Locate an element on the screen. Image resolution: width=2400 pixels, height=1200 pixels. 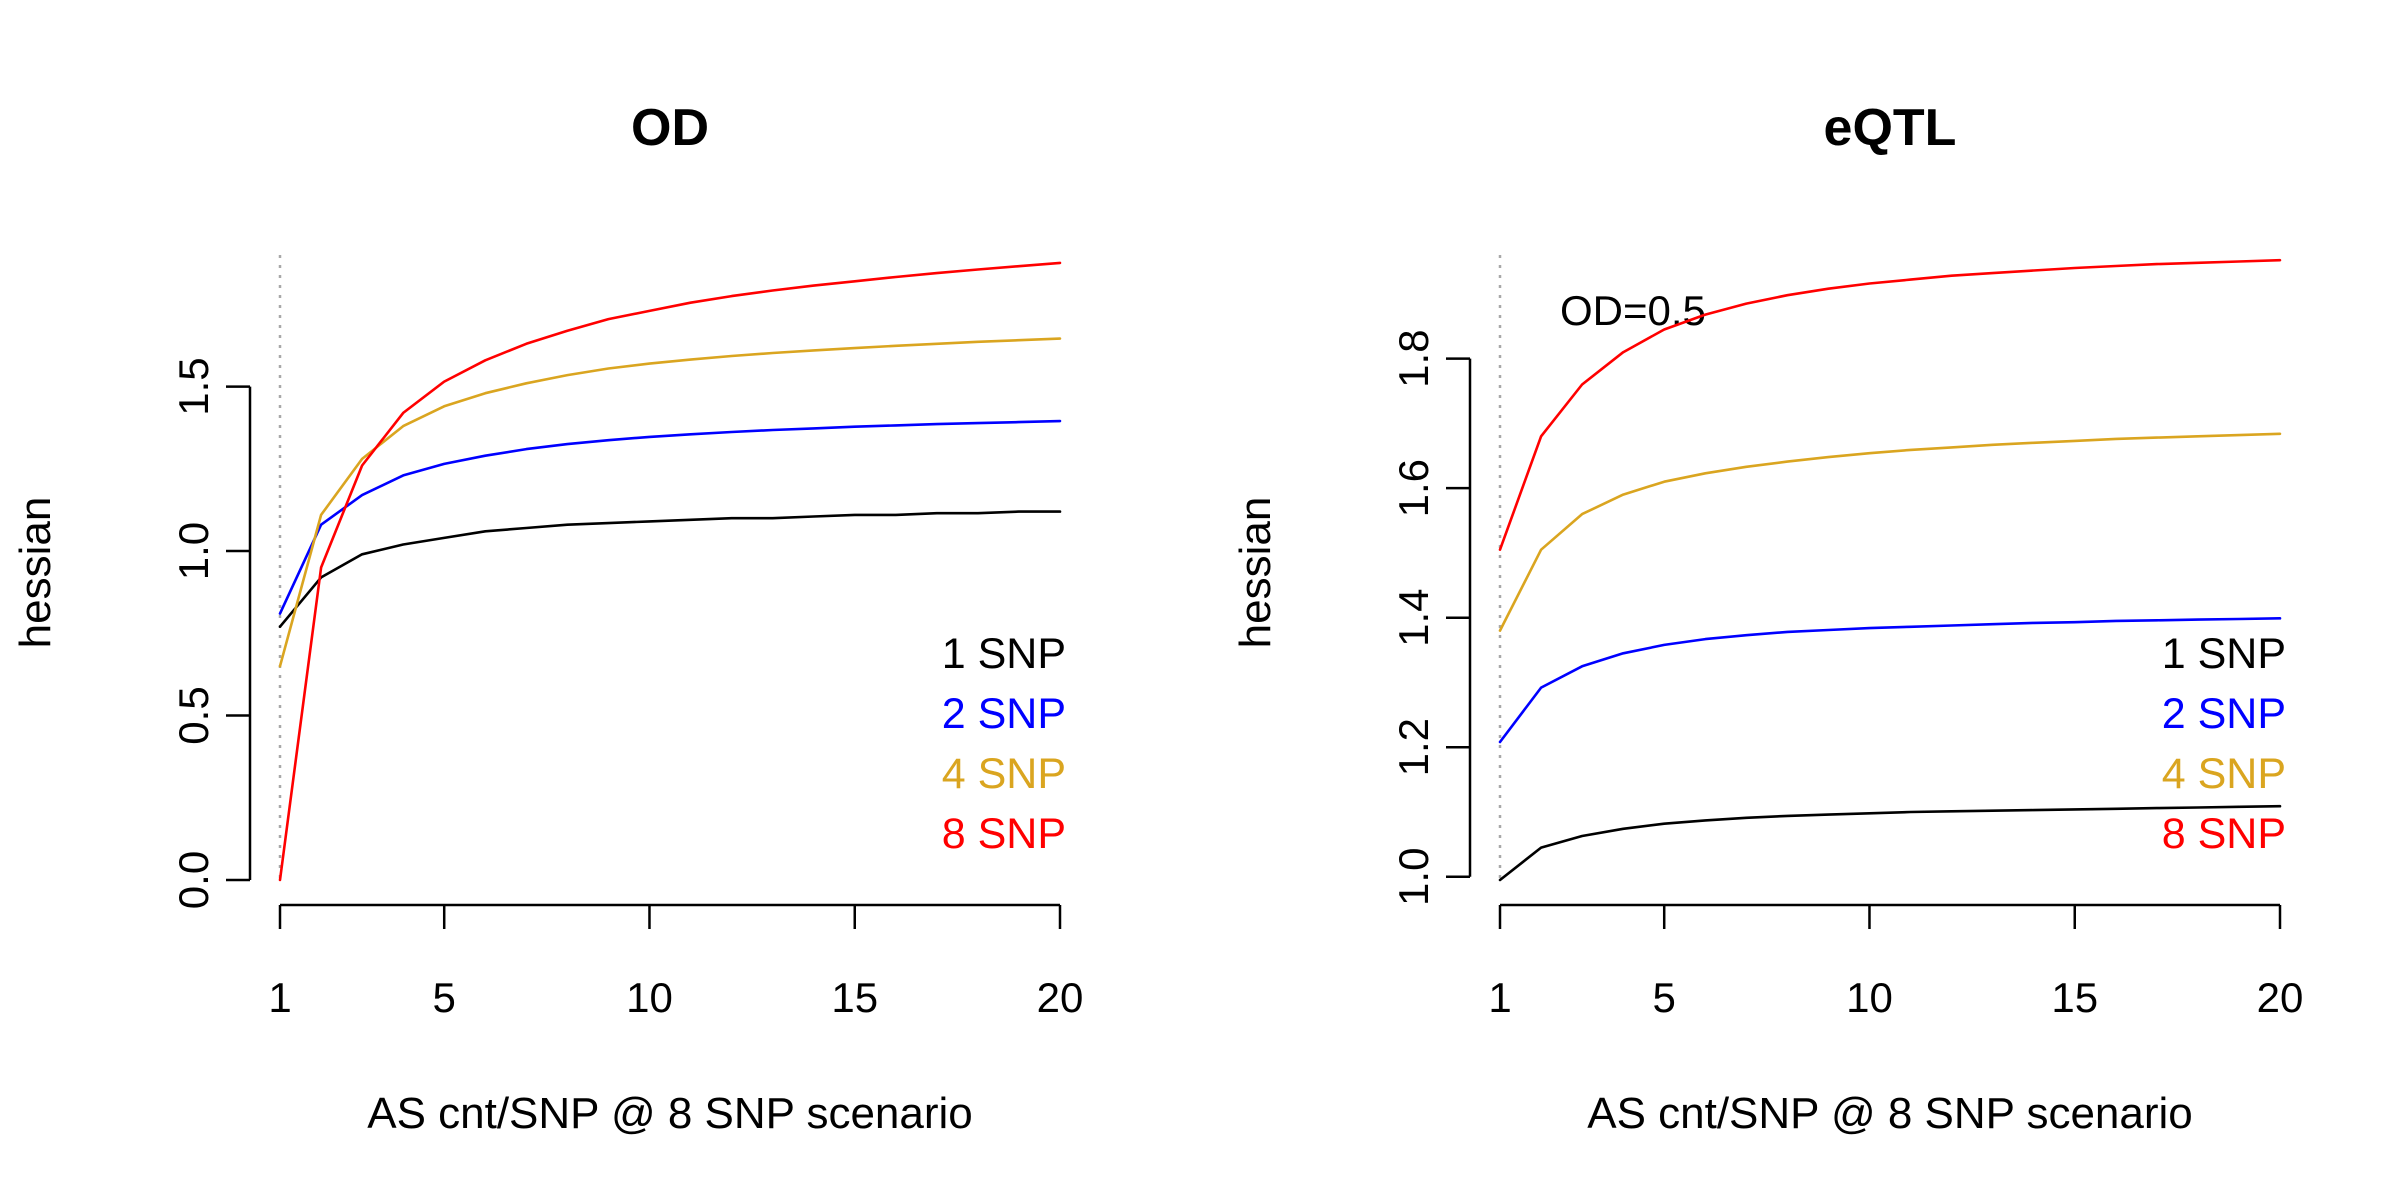
chart-title: eQTL is located at coordinates (1890, 128).